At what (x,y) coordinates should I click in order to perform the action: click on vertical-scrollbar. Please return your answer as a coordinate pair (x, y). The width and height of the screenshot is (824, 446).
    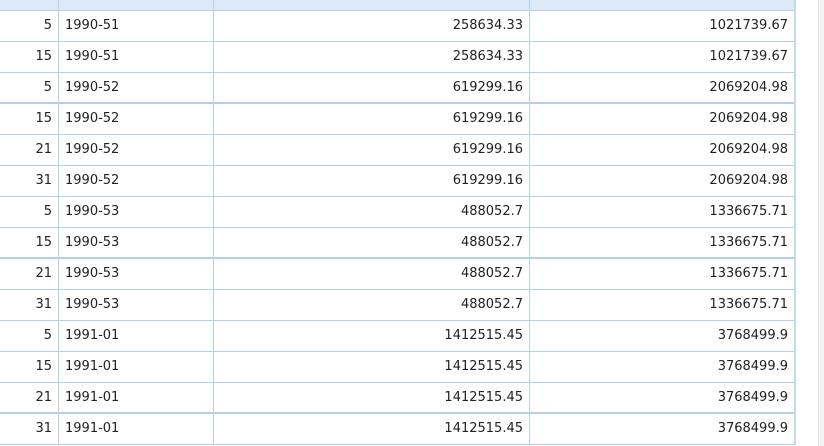
    Looking at the image, I should click on (821, 223).